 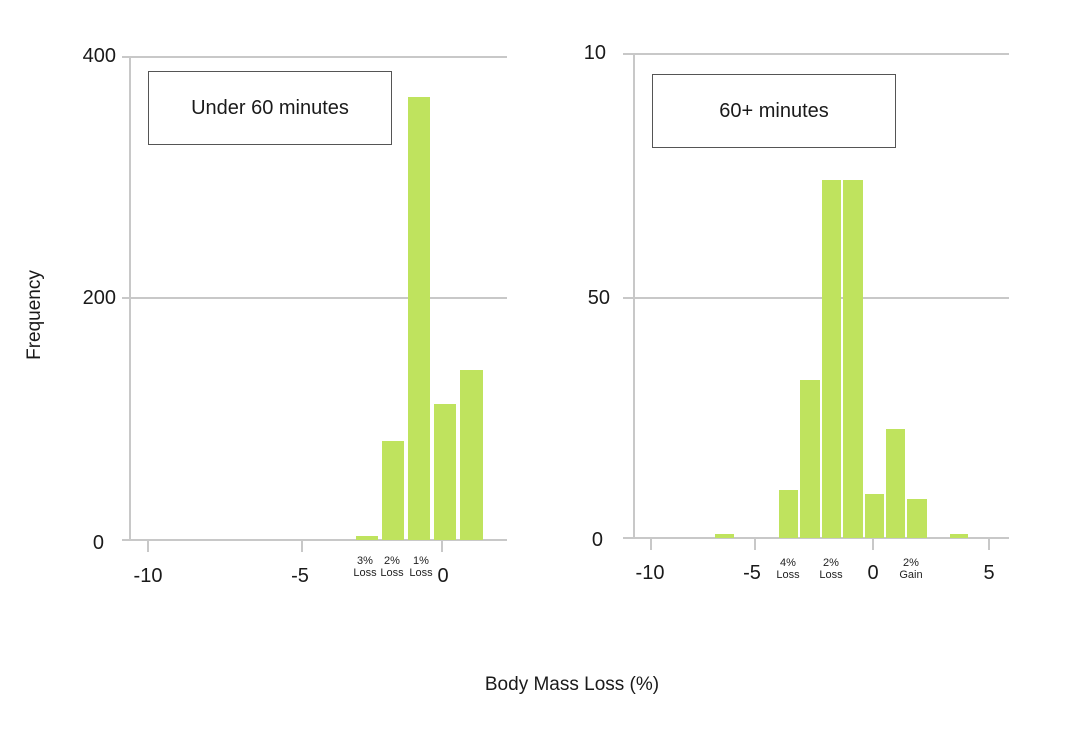 What do you see at coordinates (651, 544) in the screenshot?
I see `right-xtick-mark--10` at bounding box center [651, 544].